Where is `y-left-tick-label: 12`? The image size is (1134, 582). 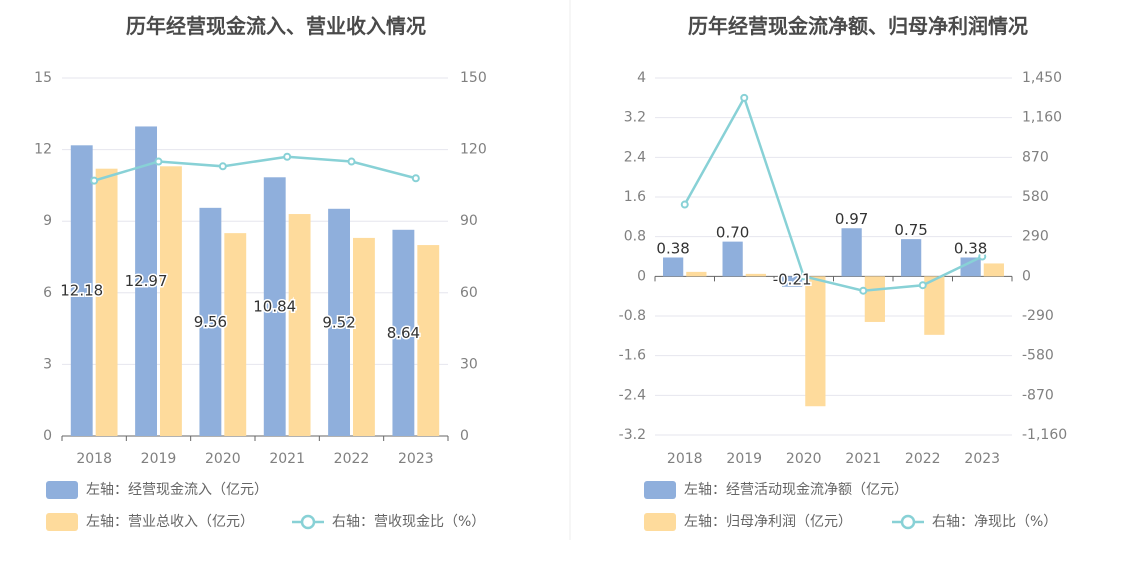 y-left-tick-label: 12 is located at coordinates (43, 150).